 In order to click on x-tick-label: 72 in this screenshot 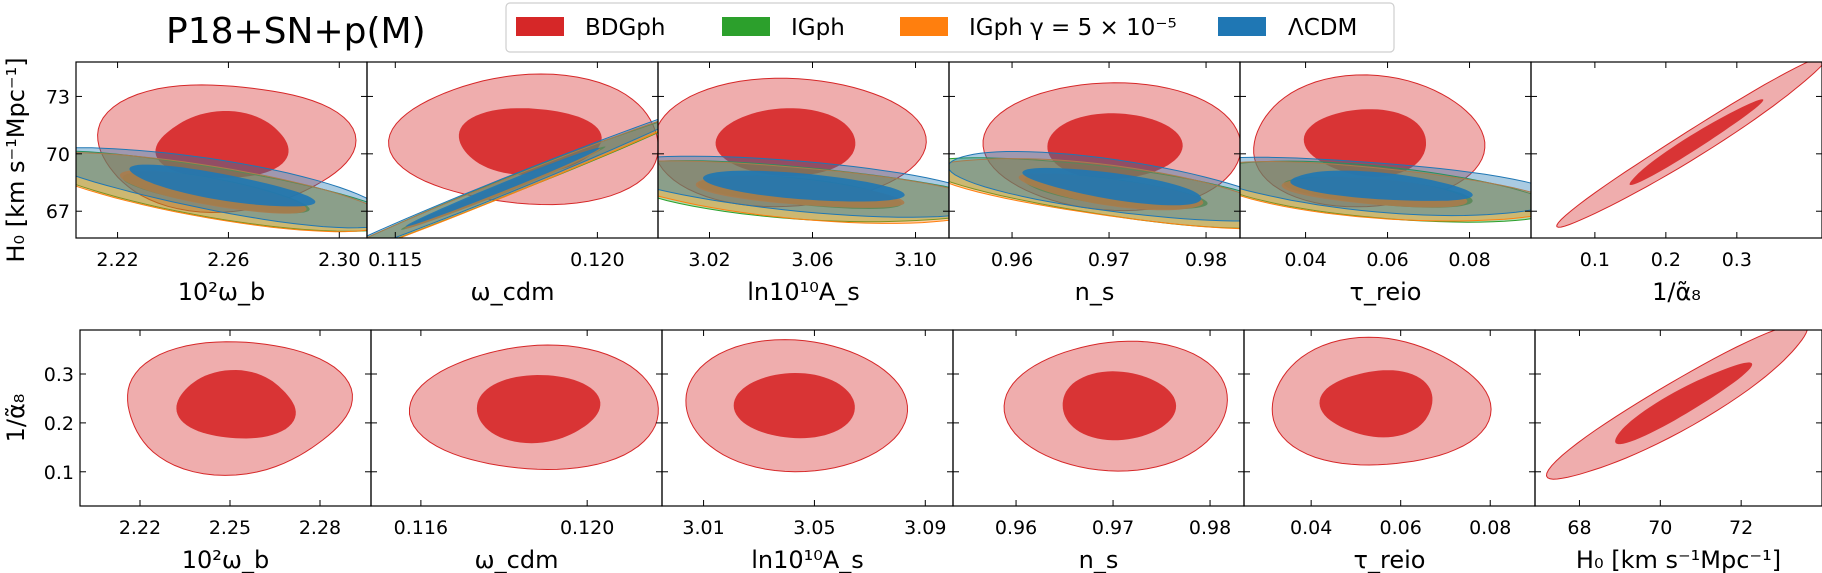, I will do `click(1741, 528)`.